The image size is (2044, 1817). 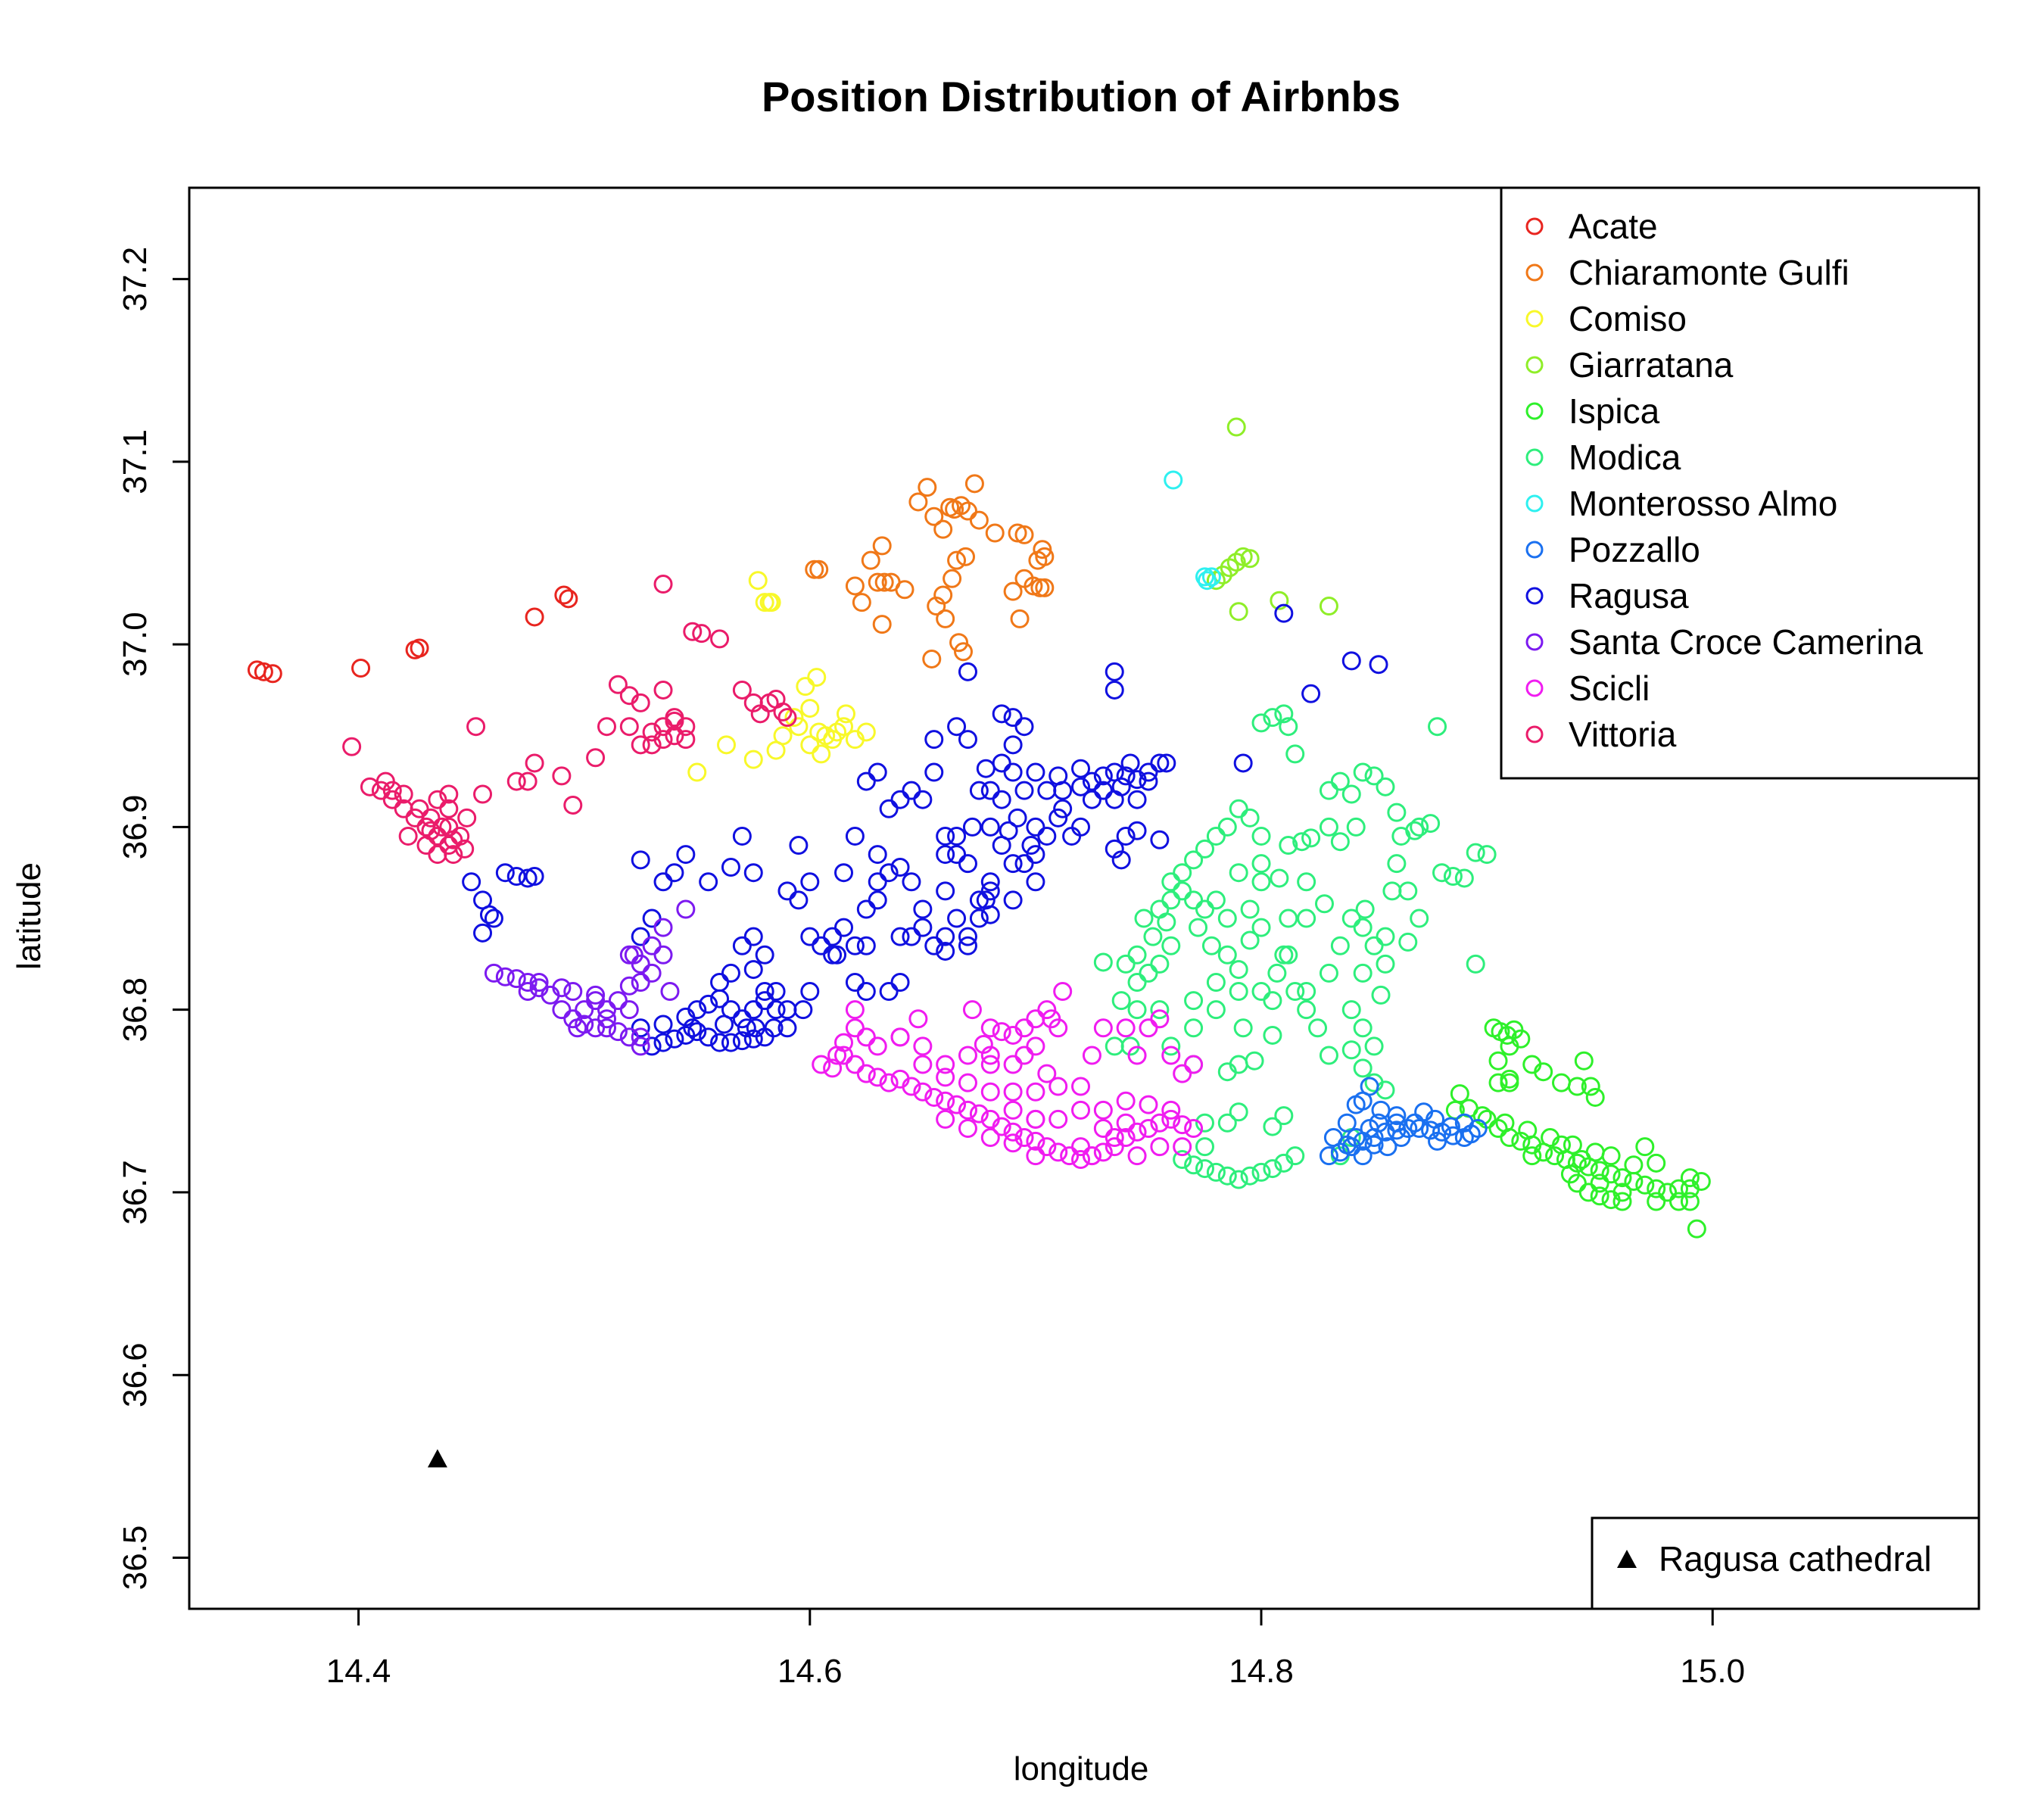 I want to click on legend-box, so click(x=1785, y=1563).